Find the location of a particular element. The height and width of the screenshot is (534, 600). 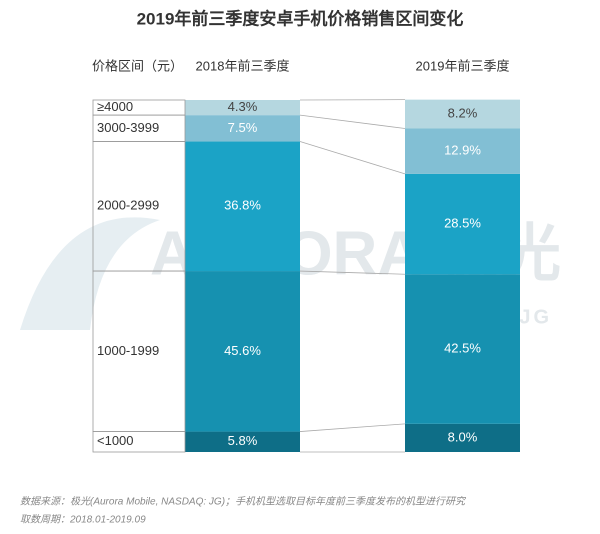

value-label: 45.6% is located at coordinates (242, 350).